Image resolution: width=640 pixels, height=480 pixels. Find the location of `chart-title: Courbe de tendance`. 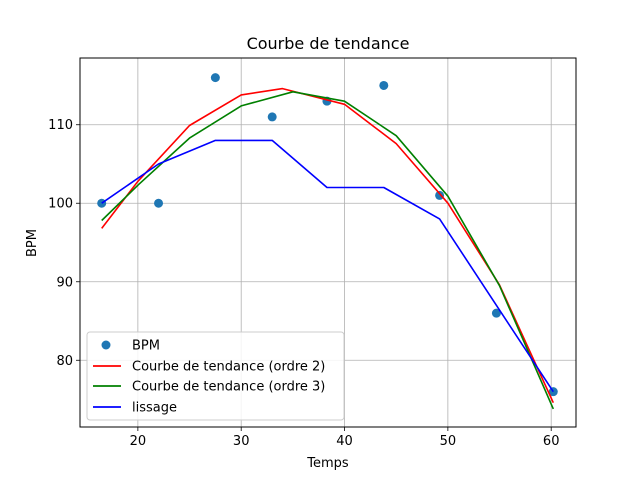

chart-title: Courbe de tendance is located at coordinates (328, 43).